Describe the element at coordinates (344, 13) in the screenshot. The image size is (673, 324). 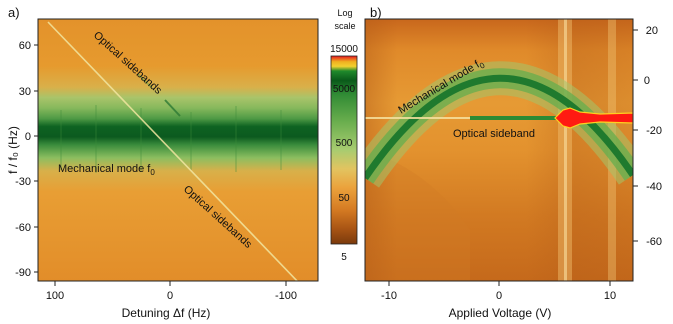
I see `colorbar-title-line1: Log` at that location.